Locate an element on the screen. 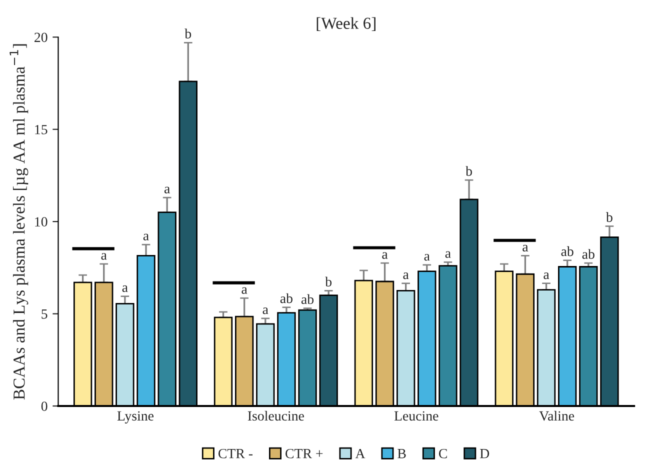 The width and height of the screenshot is (647, 464). y-axis-title: BCAAs and Lys plasma levels [µg AA ml plasma$^{−1}$] is located at coordinates (19, 222).